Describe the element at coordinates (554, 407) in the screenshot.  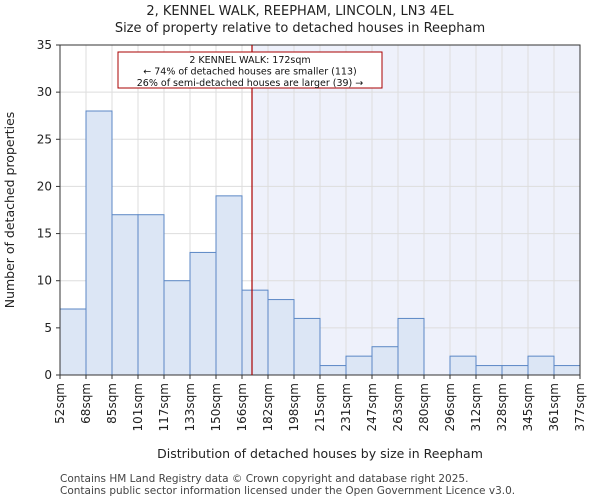
I see `x-tick-label: 361sqm` at that location.